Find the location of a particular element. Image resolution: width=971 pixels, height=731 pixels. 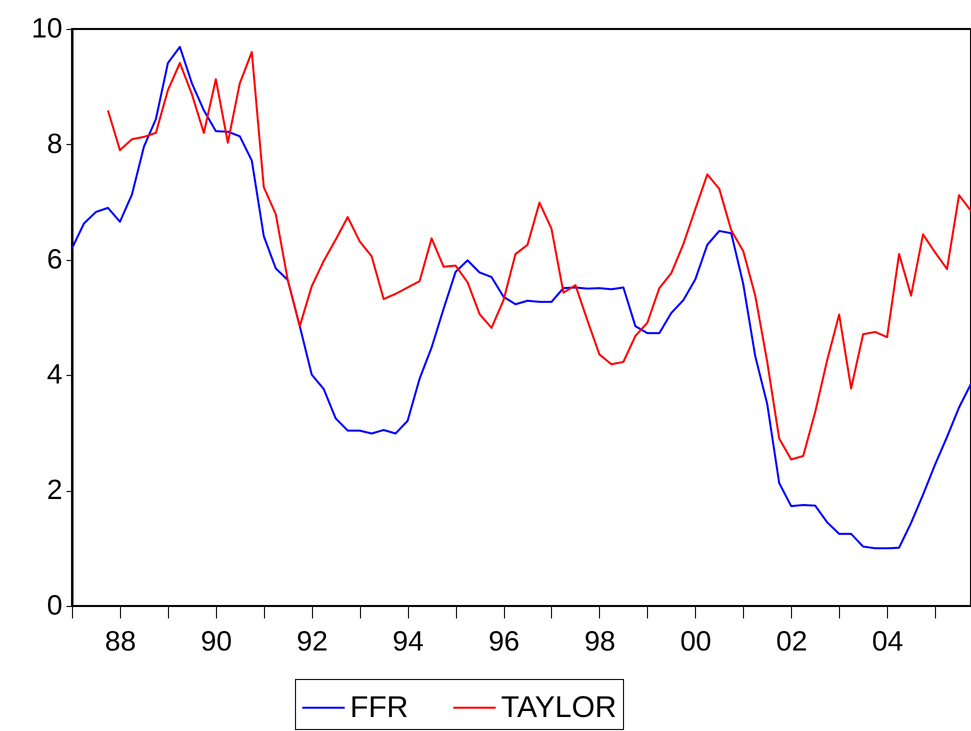

y-tick-label: 4 is located at coordinates (54, 374).